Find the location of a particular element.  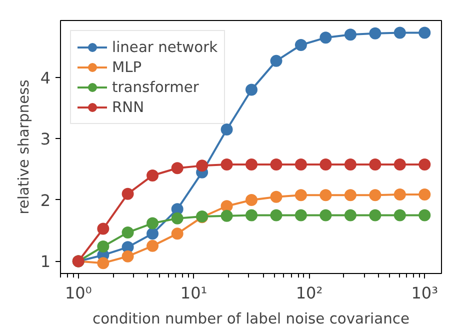

x-tick-label: 10⁰ is located at coordinates (78, 293).